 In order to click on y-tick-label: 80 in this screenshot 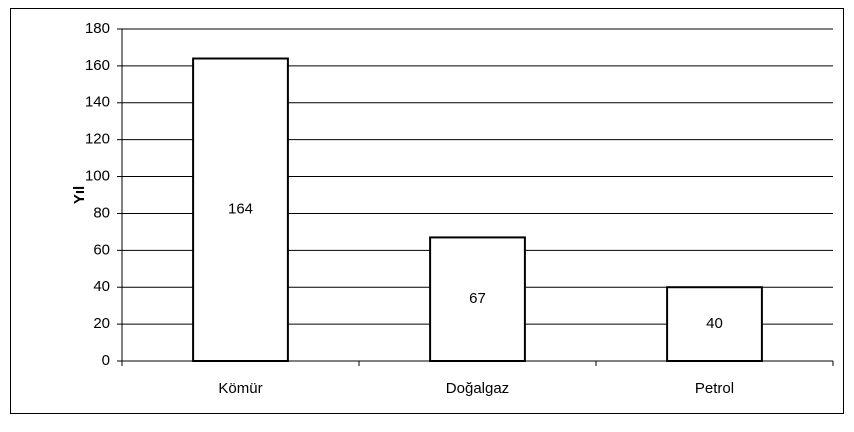, I will do `click(101, 212)`.